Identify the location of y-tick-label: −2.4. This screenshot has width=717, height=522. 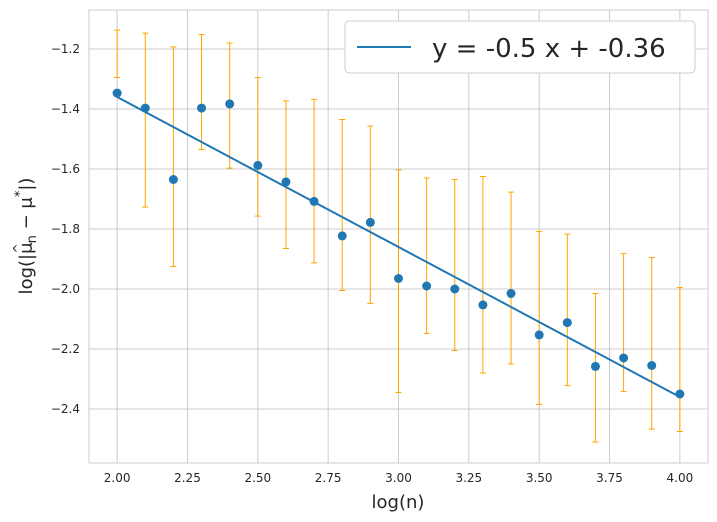
(65, 409).